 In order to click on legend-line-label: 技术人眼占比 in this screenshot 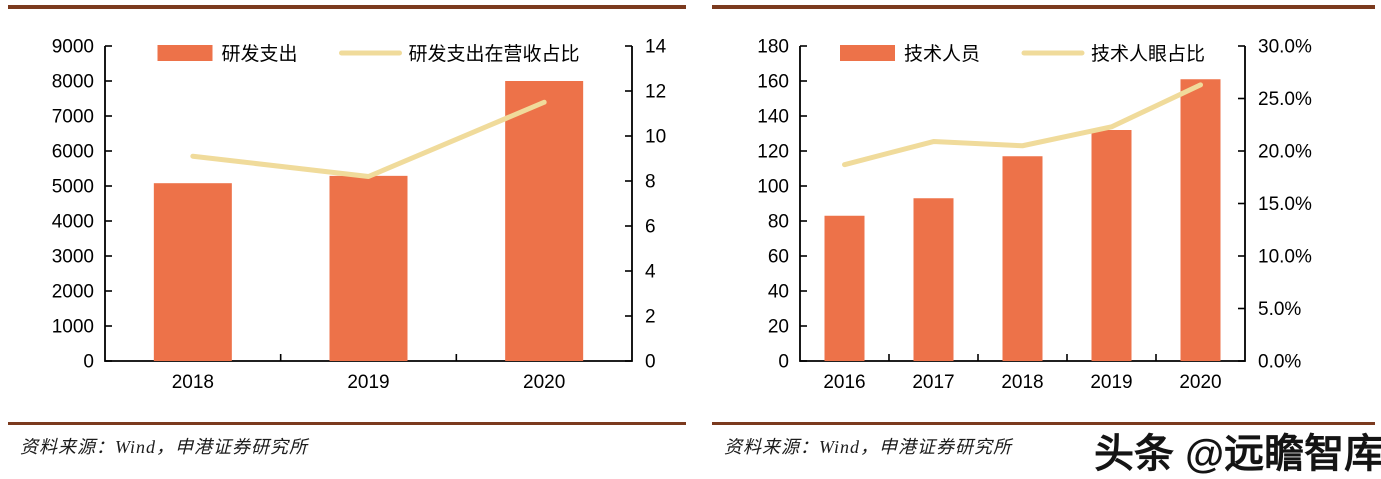, I will do `click(1148, 54)`.